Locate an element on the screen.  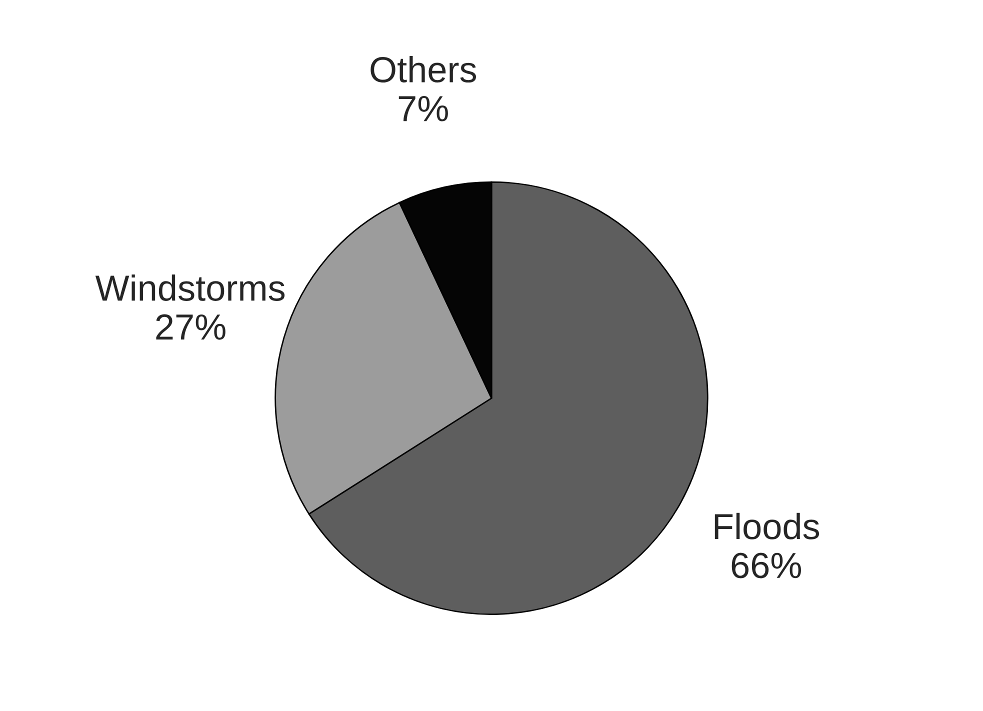
data-label: 7% is located at coordinates (423, 109).